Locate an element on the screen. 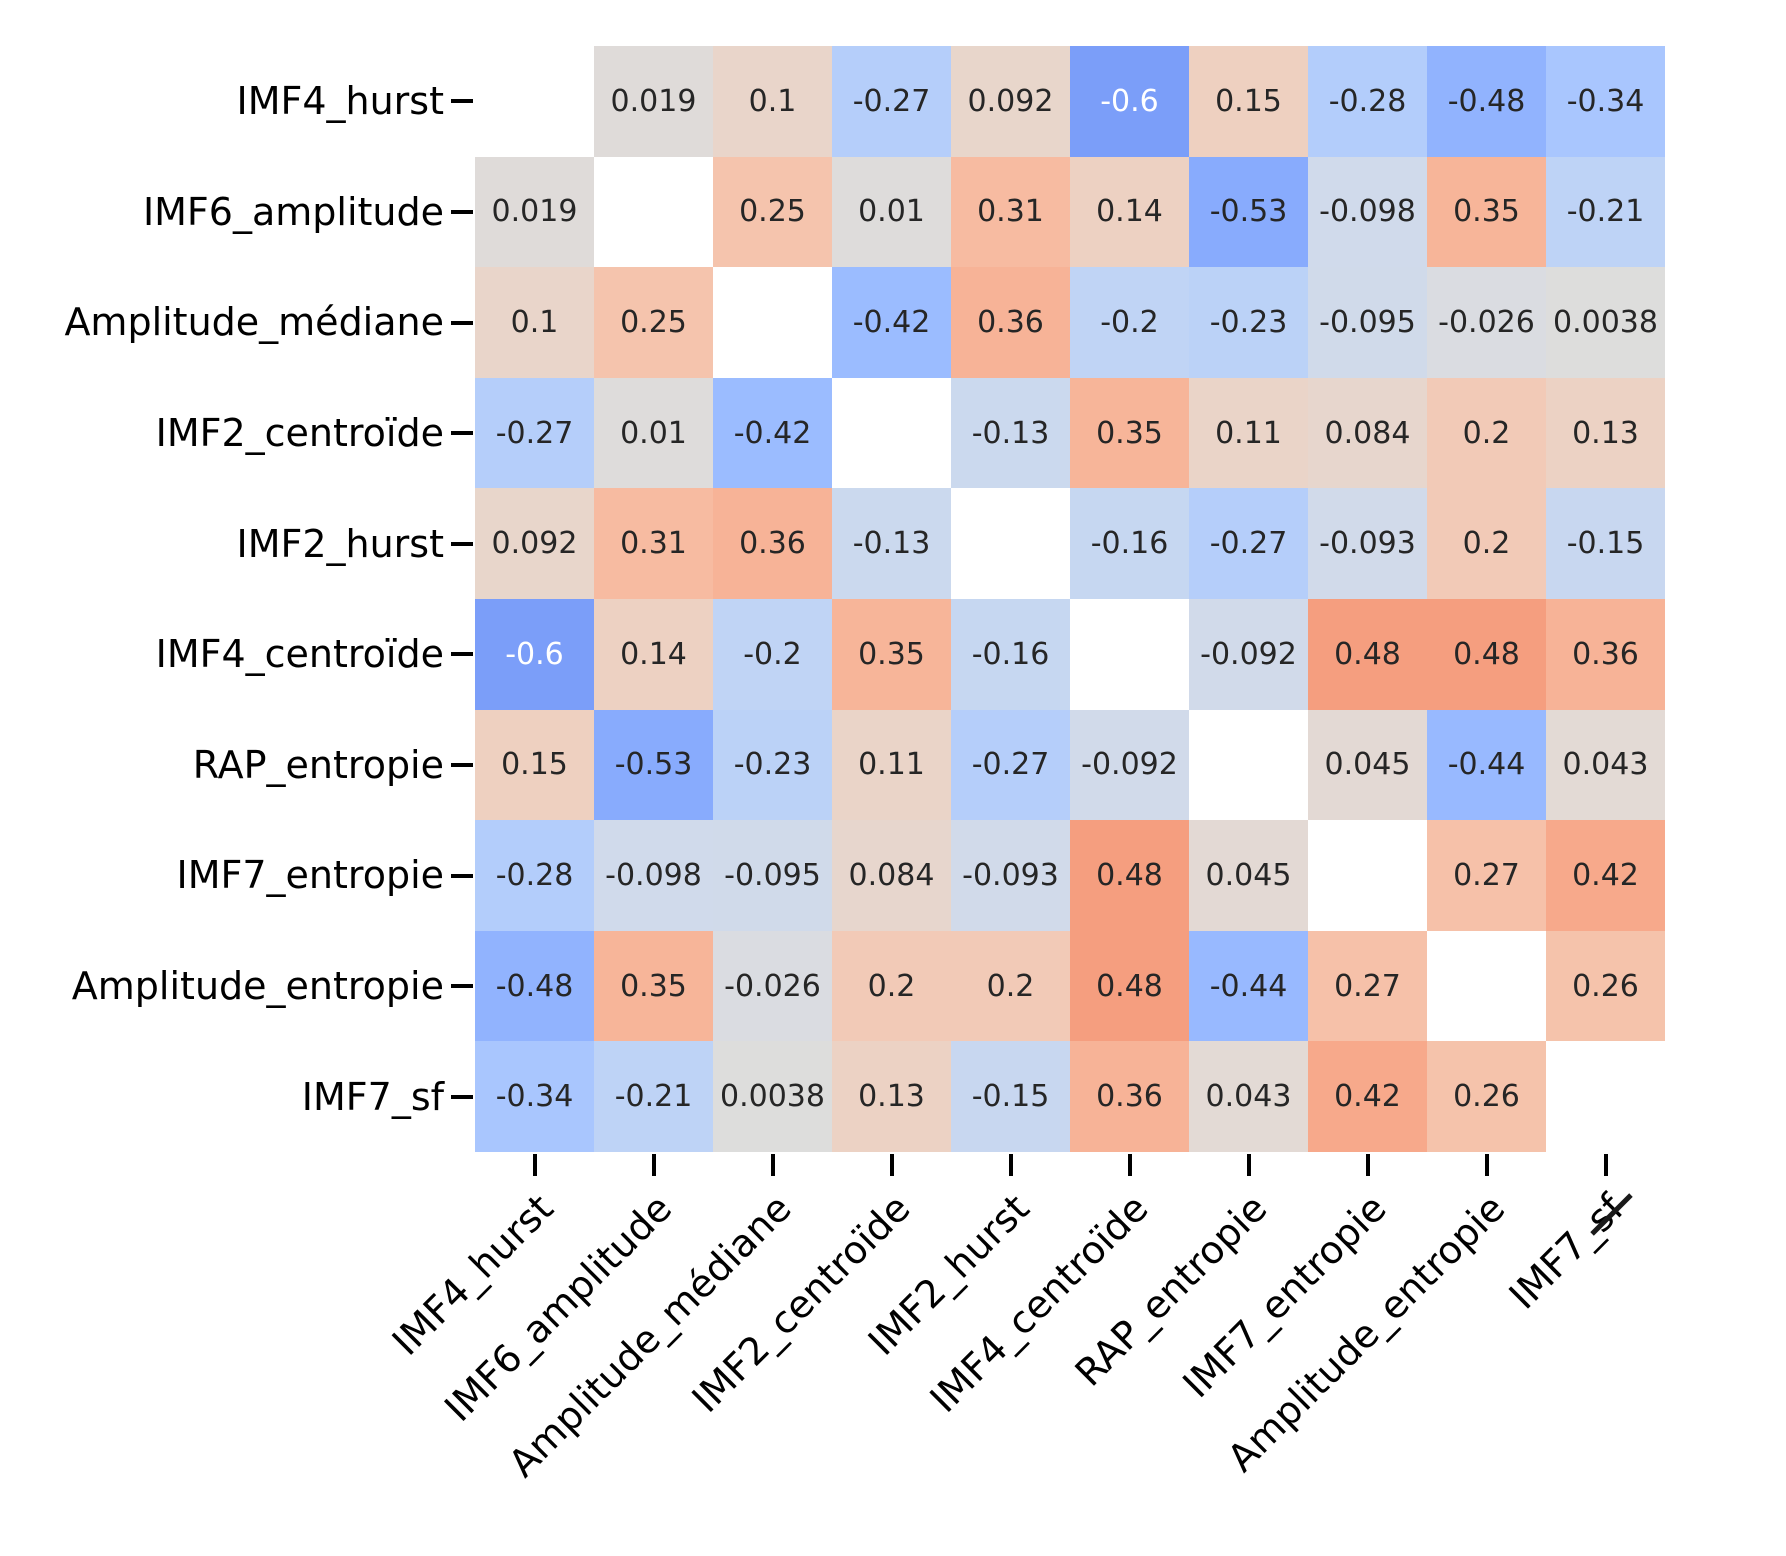 This screenshot has width=1786, height=1556. heatmap-cell: 0.42 is located at coordinates (1605, 875).